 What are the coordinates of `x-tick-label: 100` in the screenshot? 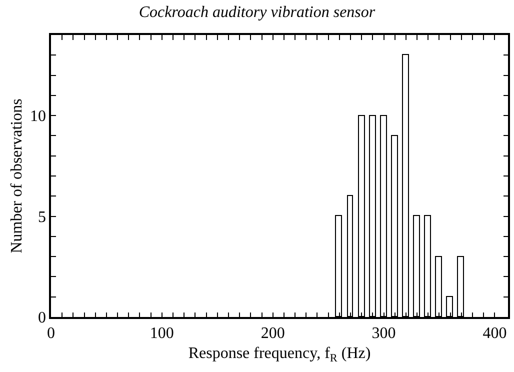 It's located at (162, 333).